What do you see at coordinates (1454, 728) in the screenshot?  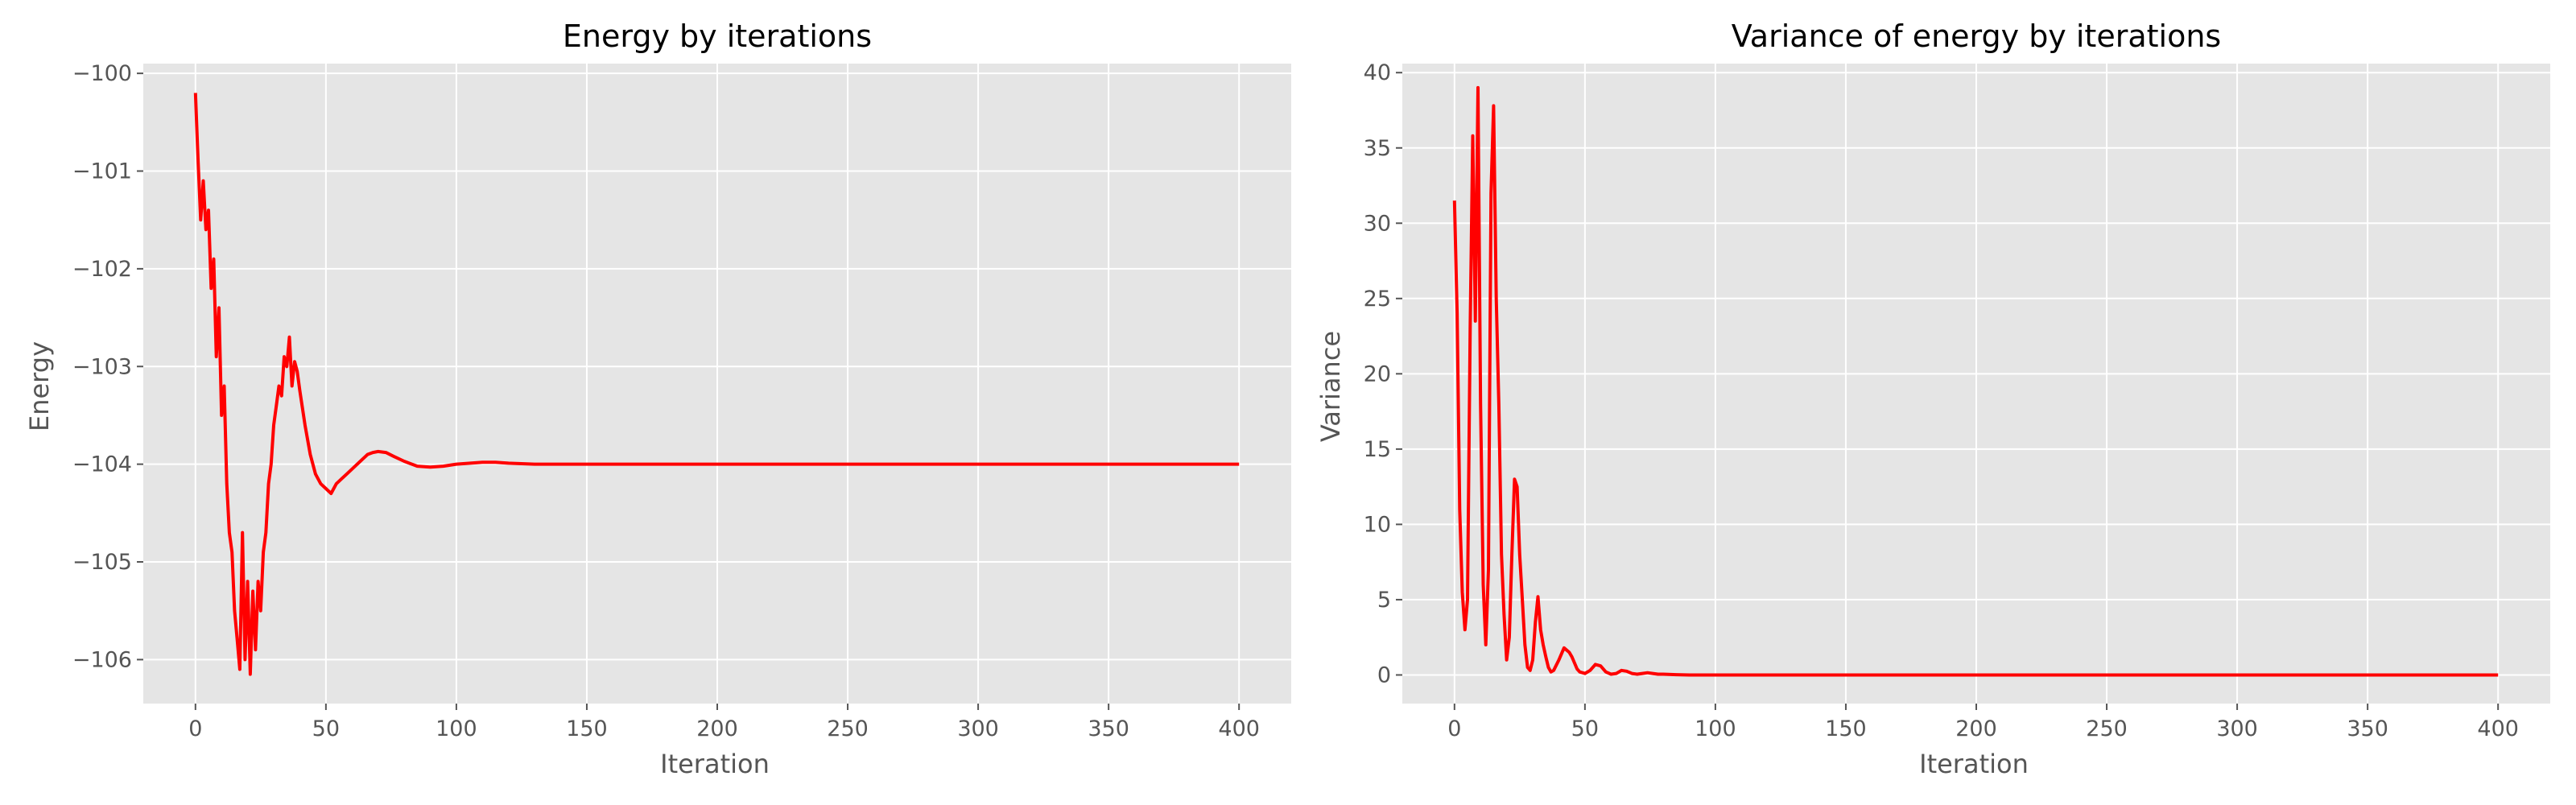 I see `x-tick-label-variance: 0` at bounding box center [1454, 728].